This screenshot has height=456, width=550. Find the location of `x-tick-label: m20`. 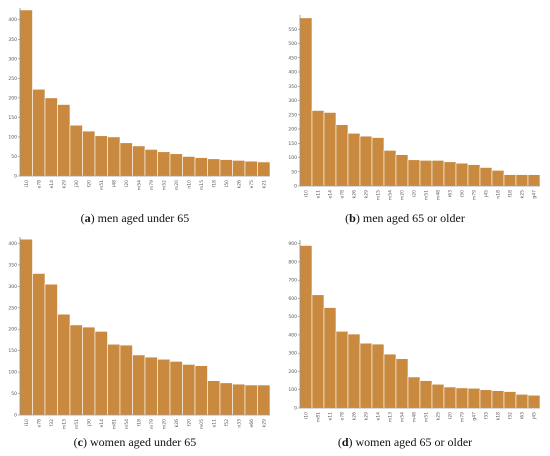

x-tick-label: m20 is located at coordinates (164, 424).